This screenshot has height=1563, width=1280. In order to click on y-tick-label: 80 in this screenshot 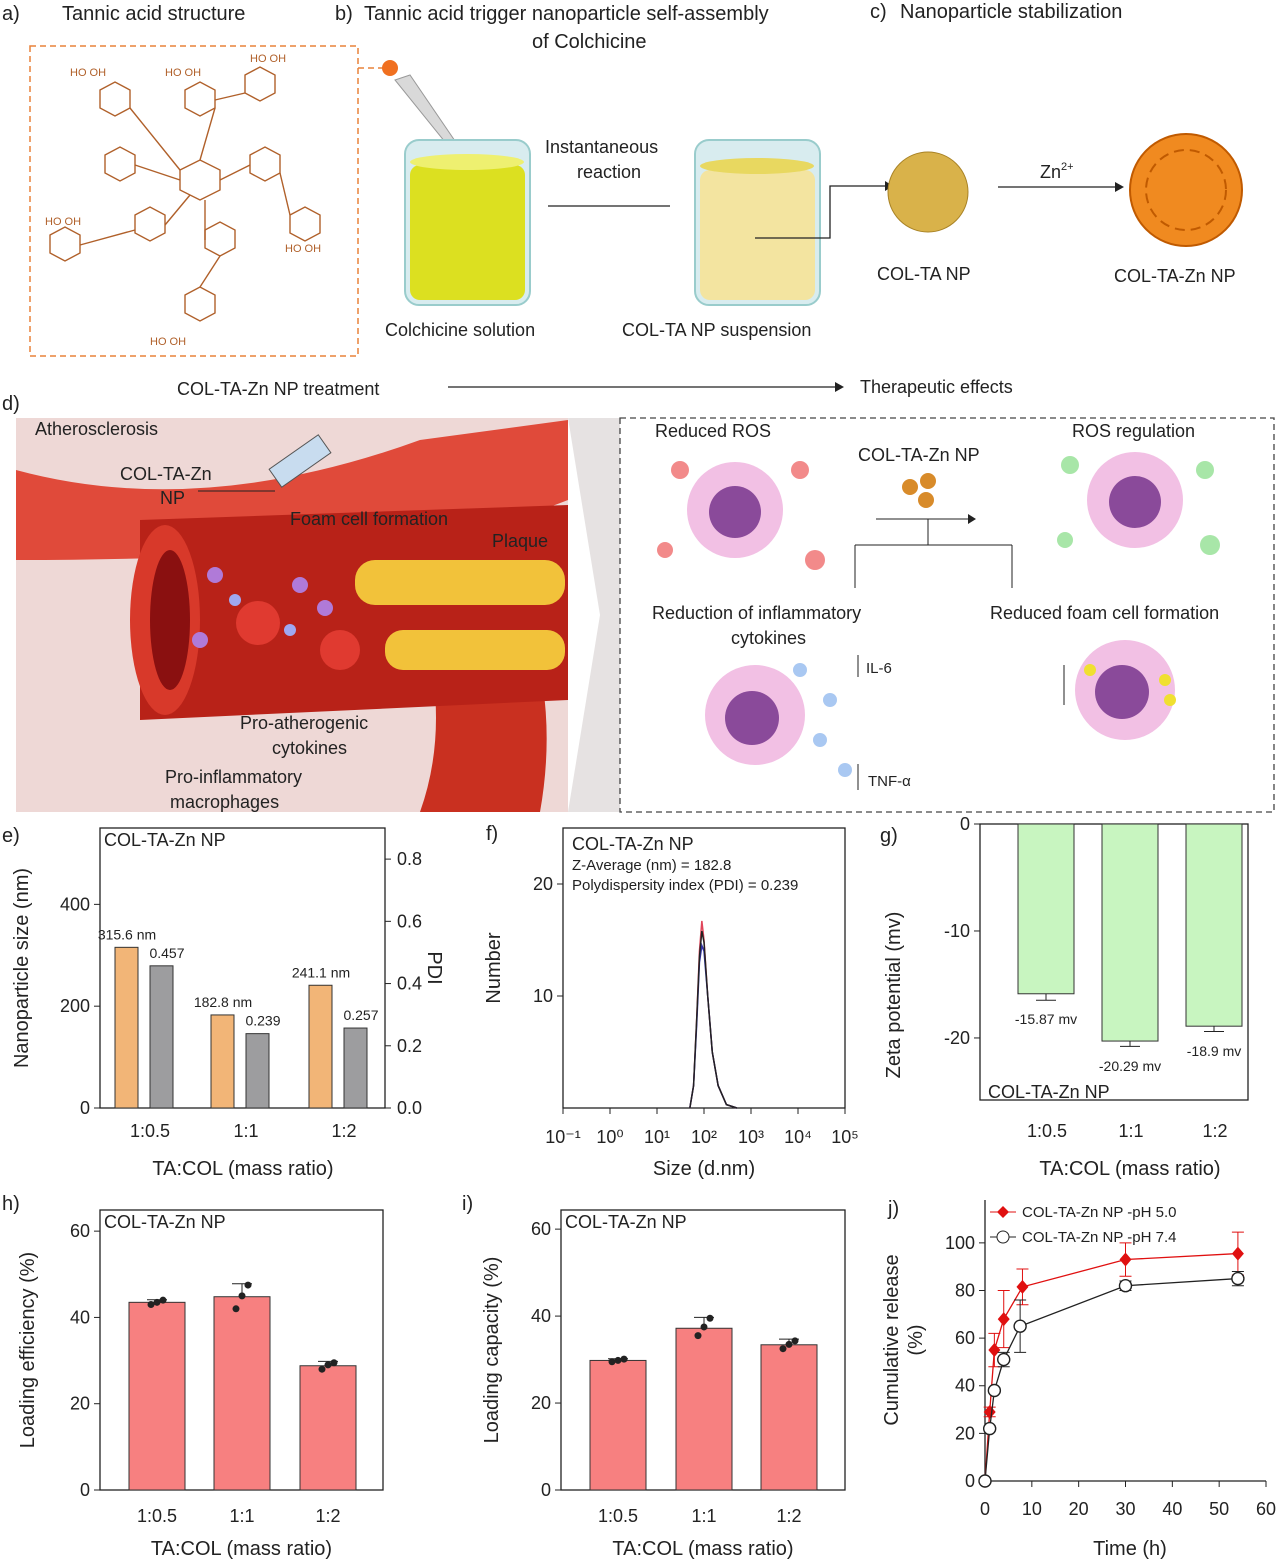, I will do `click(965, 1290)`.